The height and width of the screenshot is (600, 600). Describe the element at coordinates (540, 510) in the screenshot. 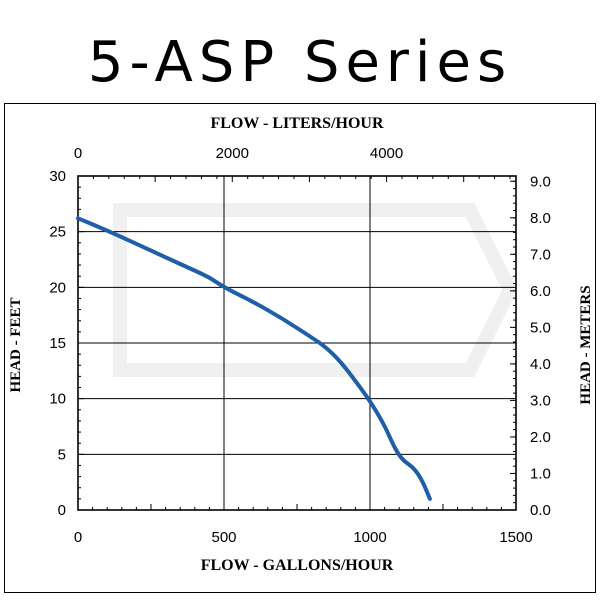

I see `y2-tick-label: 0.0` at that location.